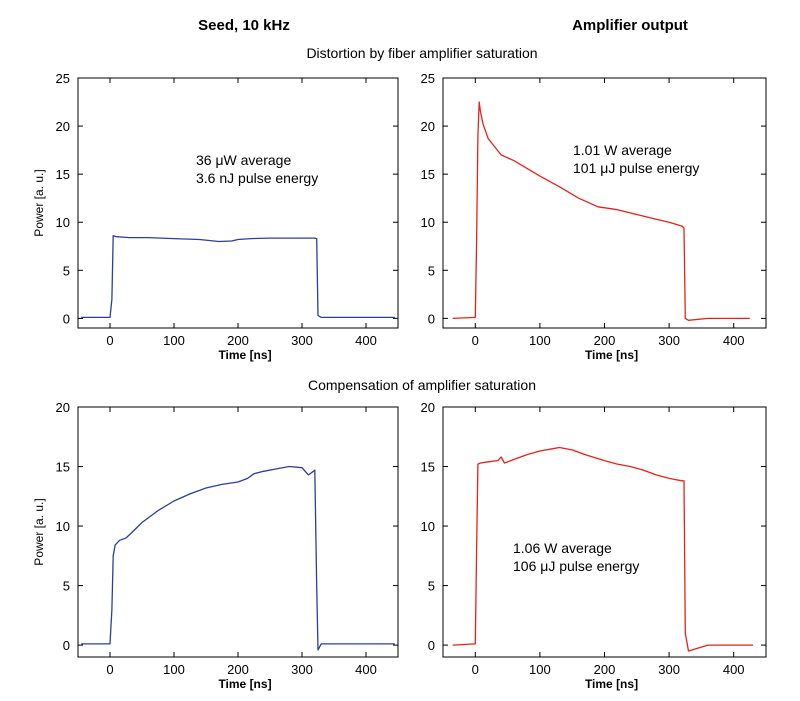  What do you see at coordinates (576, 566) in the screenshot?
I see `annotation-line-2: 106 μJ pulse energy` at bounding box center [576, 566].